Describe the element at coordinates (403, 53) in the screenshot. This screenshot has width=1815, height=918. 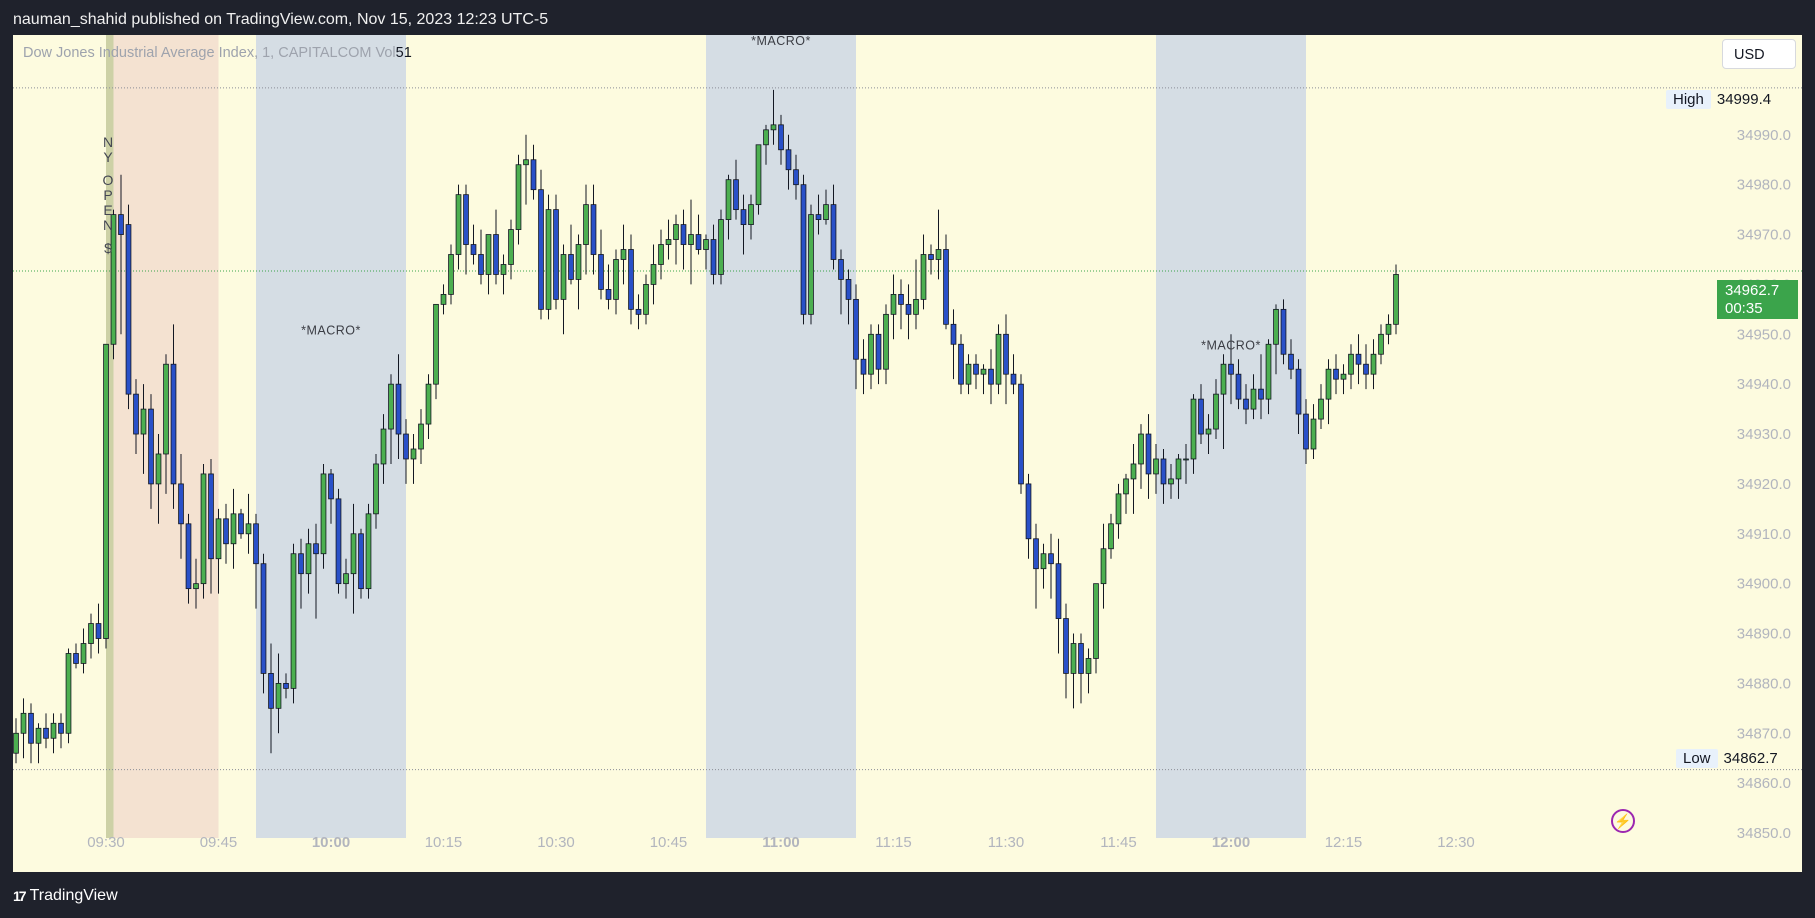
I see `volume-value: 51` at that location.